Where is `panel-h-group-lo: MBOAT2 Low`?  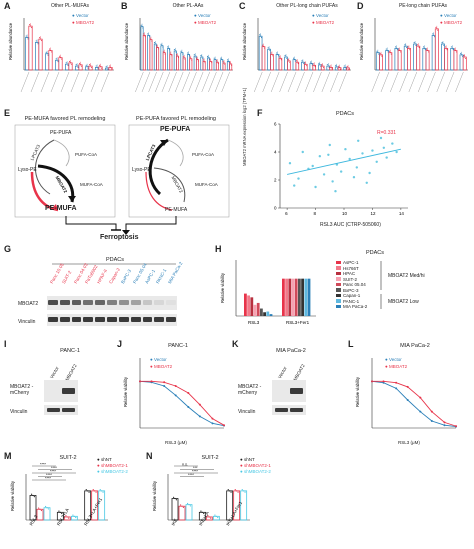
panel-h-group-lo: MBOAT2 Low is located at coordinates (403, 302).